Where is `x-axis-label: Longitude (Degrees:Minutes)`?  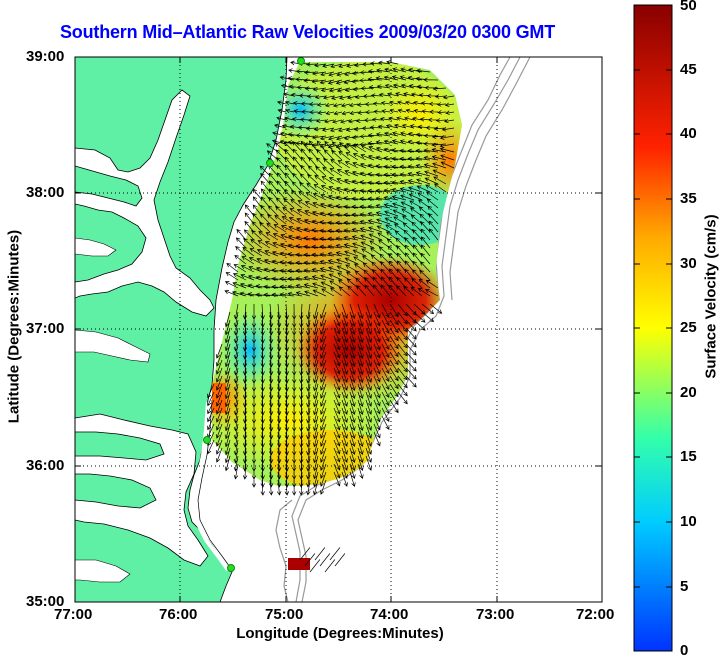 x-axis-label: Longitude (Degrees:Minutes) is located at coordinates (340, 633).